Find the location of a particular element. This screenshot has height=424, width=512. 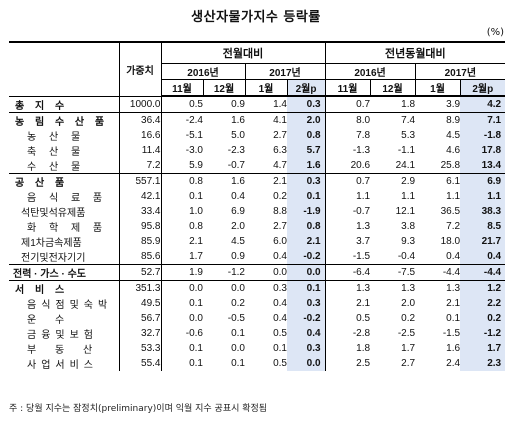

mom-year-2017: 2017년 is located at coordinates (285, 71).